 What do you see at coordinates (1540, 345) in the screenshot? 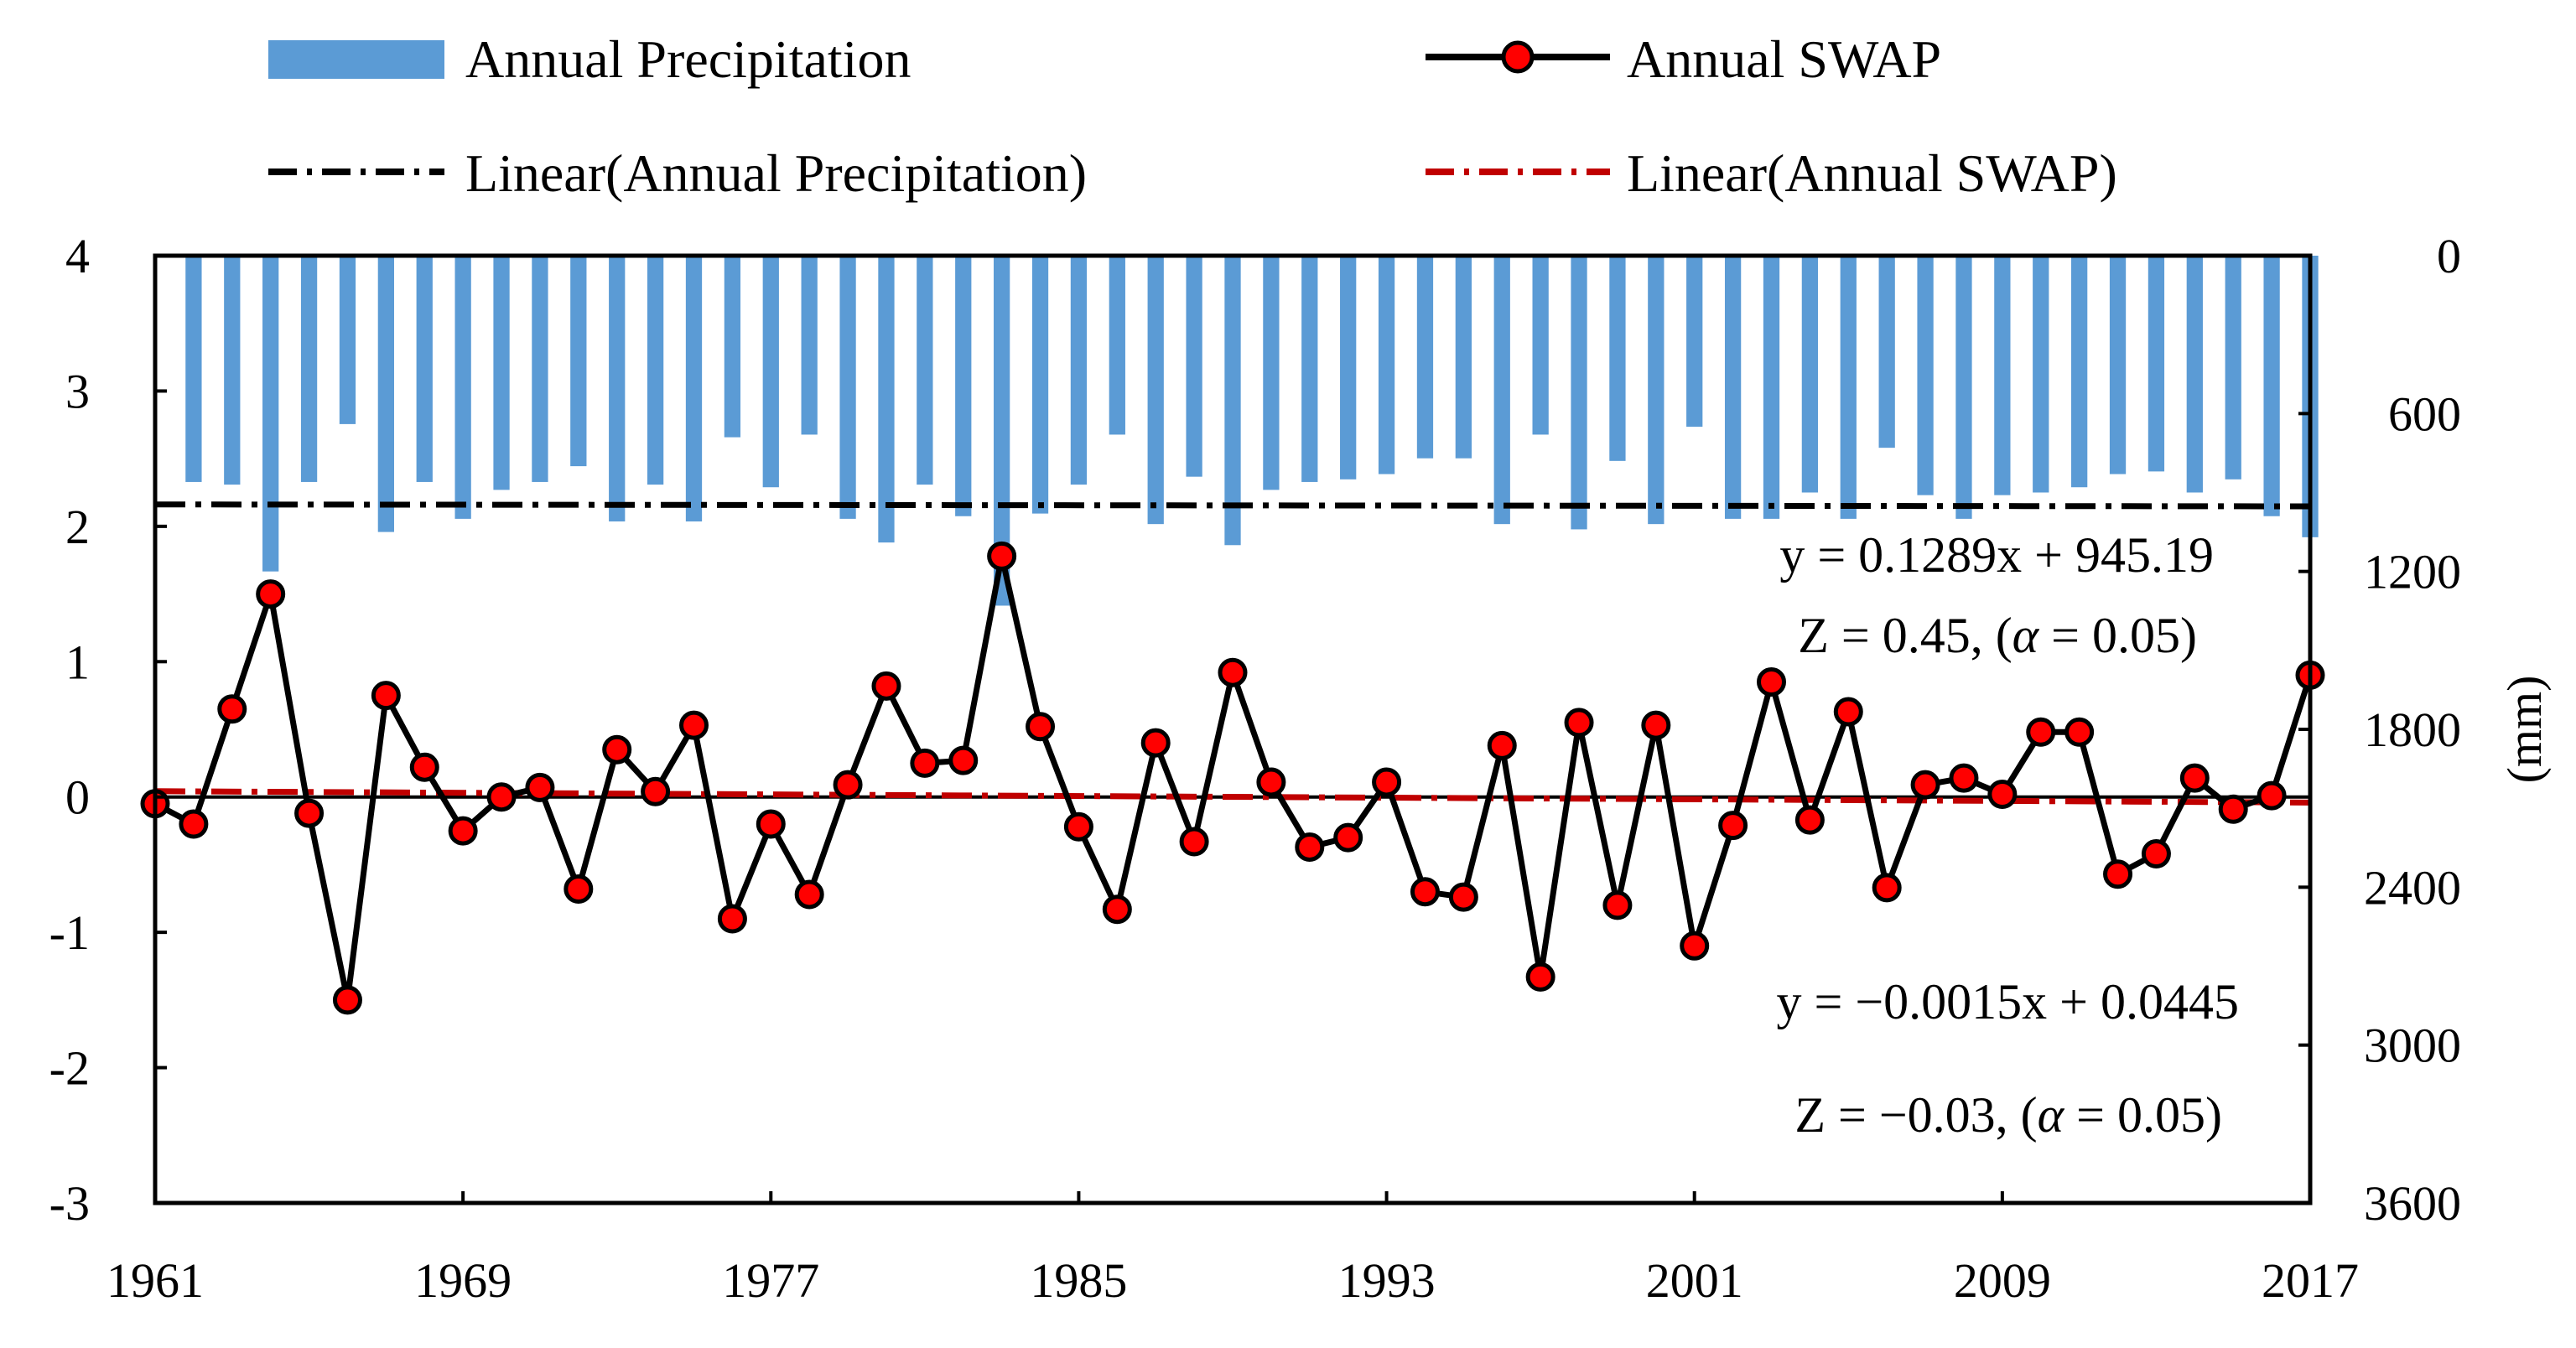
I see `precip-bar-1997` at bounding box center [1540, 345].